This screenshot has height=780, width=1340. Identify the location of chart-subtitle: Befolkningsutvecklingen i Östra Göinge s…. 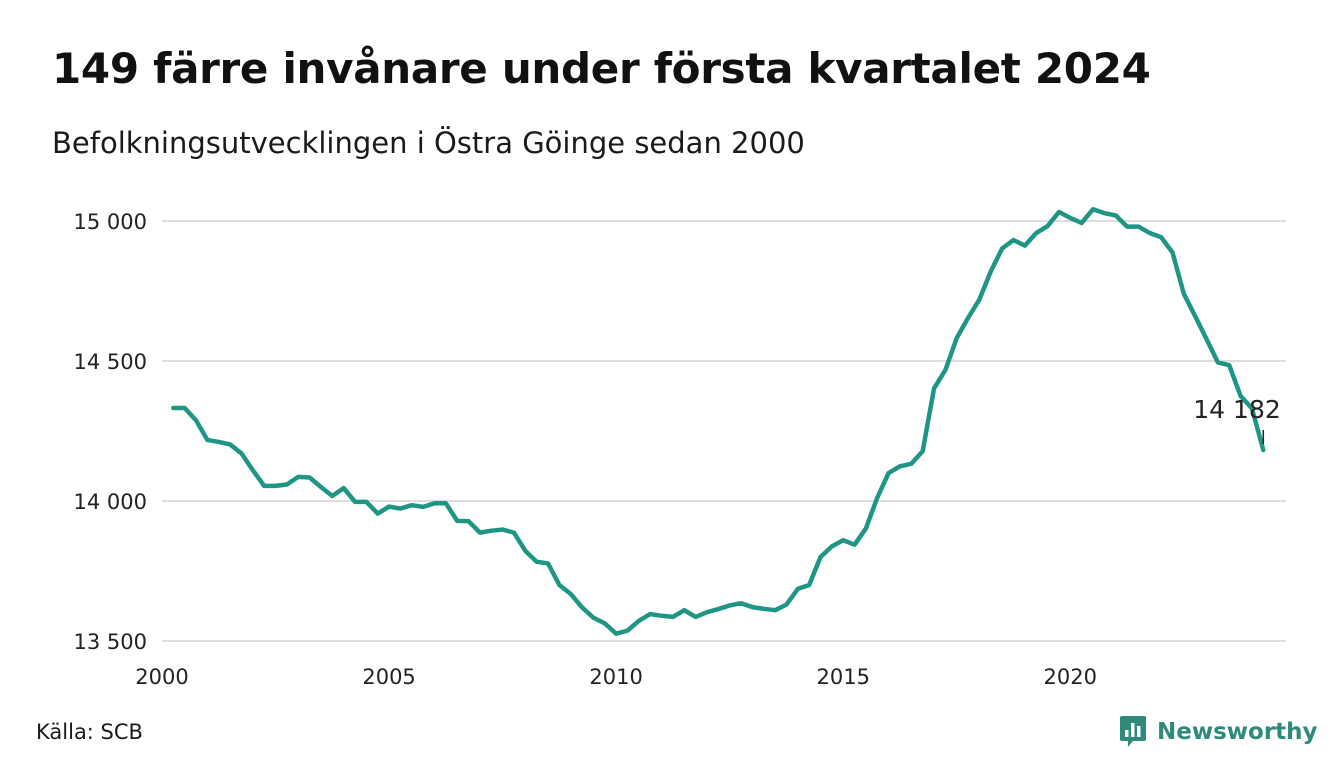
(428, 143).